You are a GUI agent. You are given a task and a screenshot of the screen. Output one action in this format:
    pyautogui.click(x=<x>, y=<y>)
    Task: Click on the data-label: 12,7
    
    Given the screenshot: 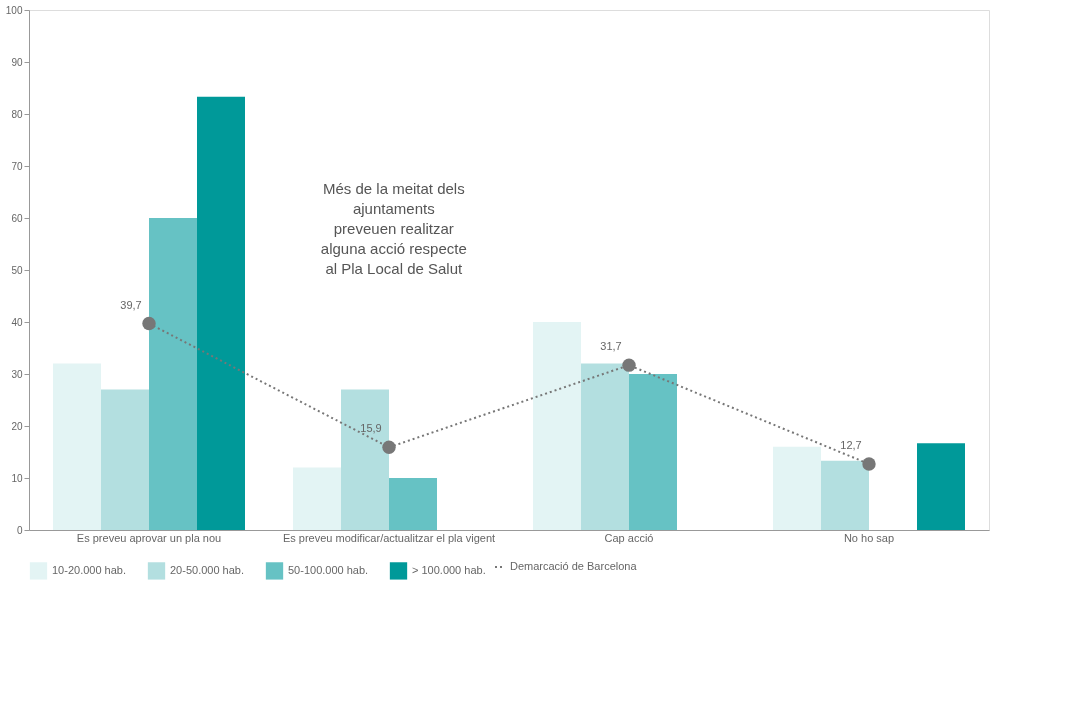 What is the action you would take?
    pyautogui.click(x=851, y=444)
    